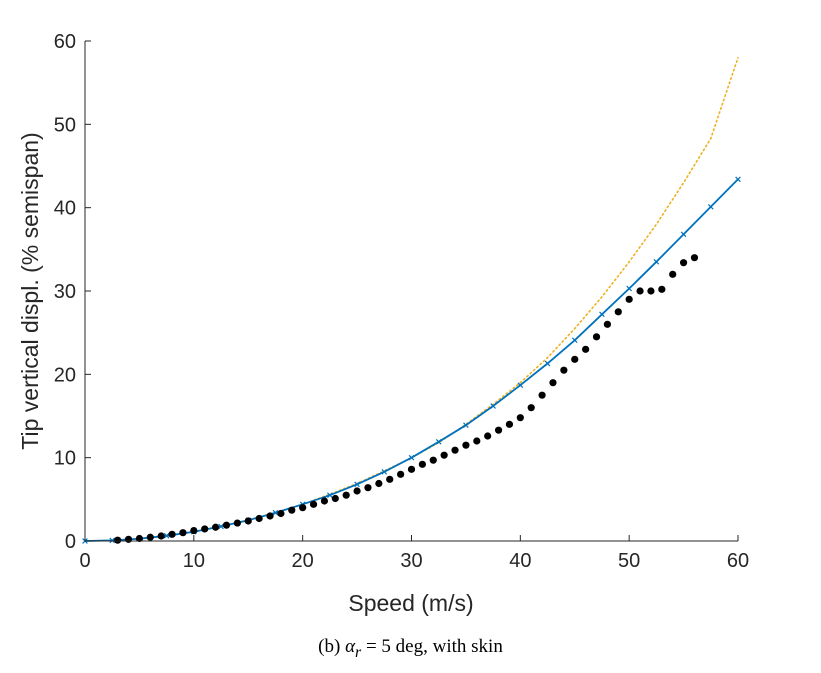 The width and height of the screenshot is (821, 673). I want to click on caption-prefix: (b), so click(332, 646).